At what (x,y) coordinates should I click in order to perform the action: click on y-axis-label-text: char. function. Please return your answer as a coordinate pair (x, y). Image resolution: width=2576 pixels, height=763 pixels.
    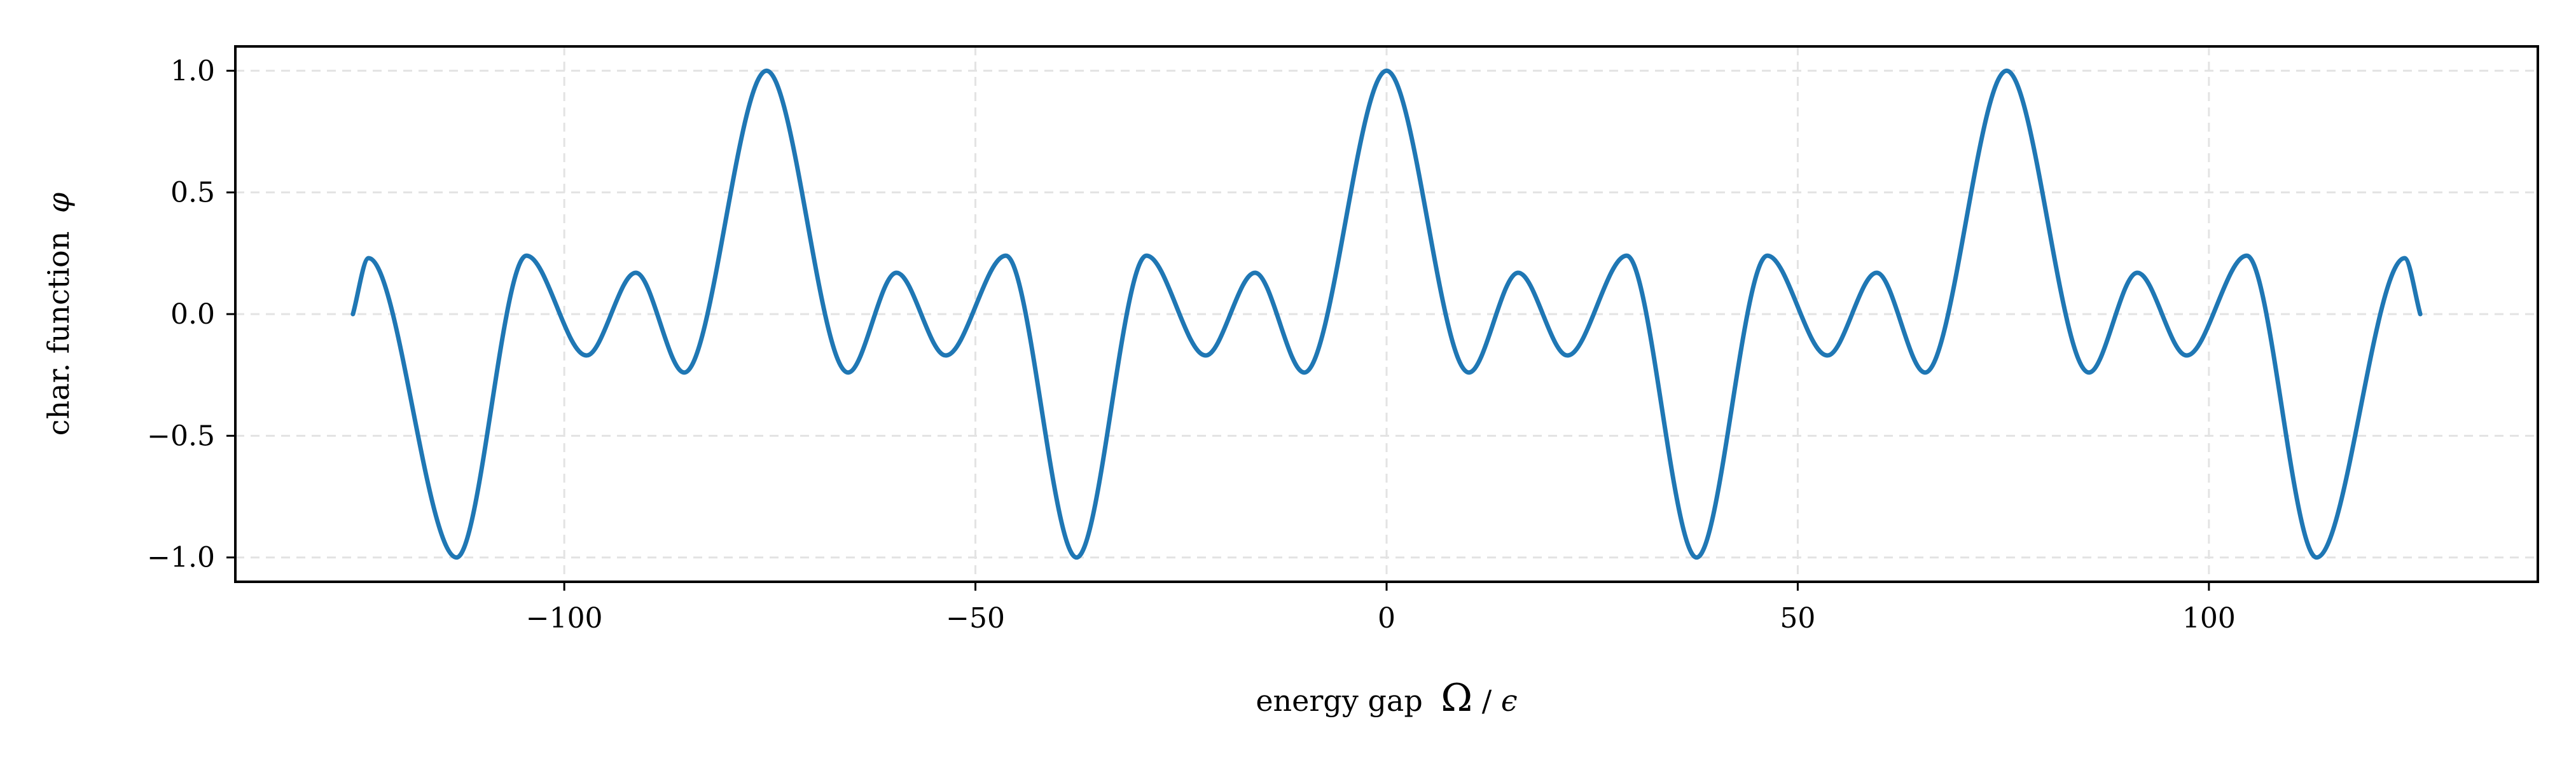
    Looking at the image, I should click on (58, 333).